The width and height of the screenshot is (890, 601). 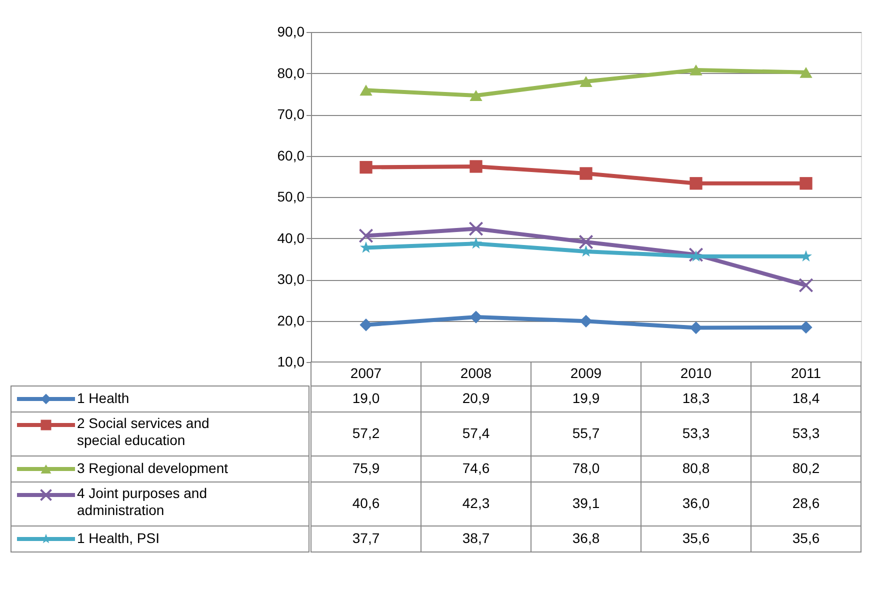 What do you see at coordinates (118, 538) in the screenshot?
I see `legend-label: 1 Health, PSI` at bounding box center [118, 538].